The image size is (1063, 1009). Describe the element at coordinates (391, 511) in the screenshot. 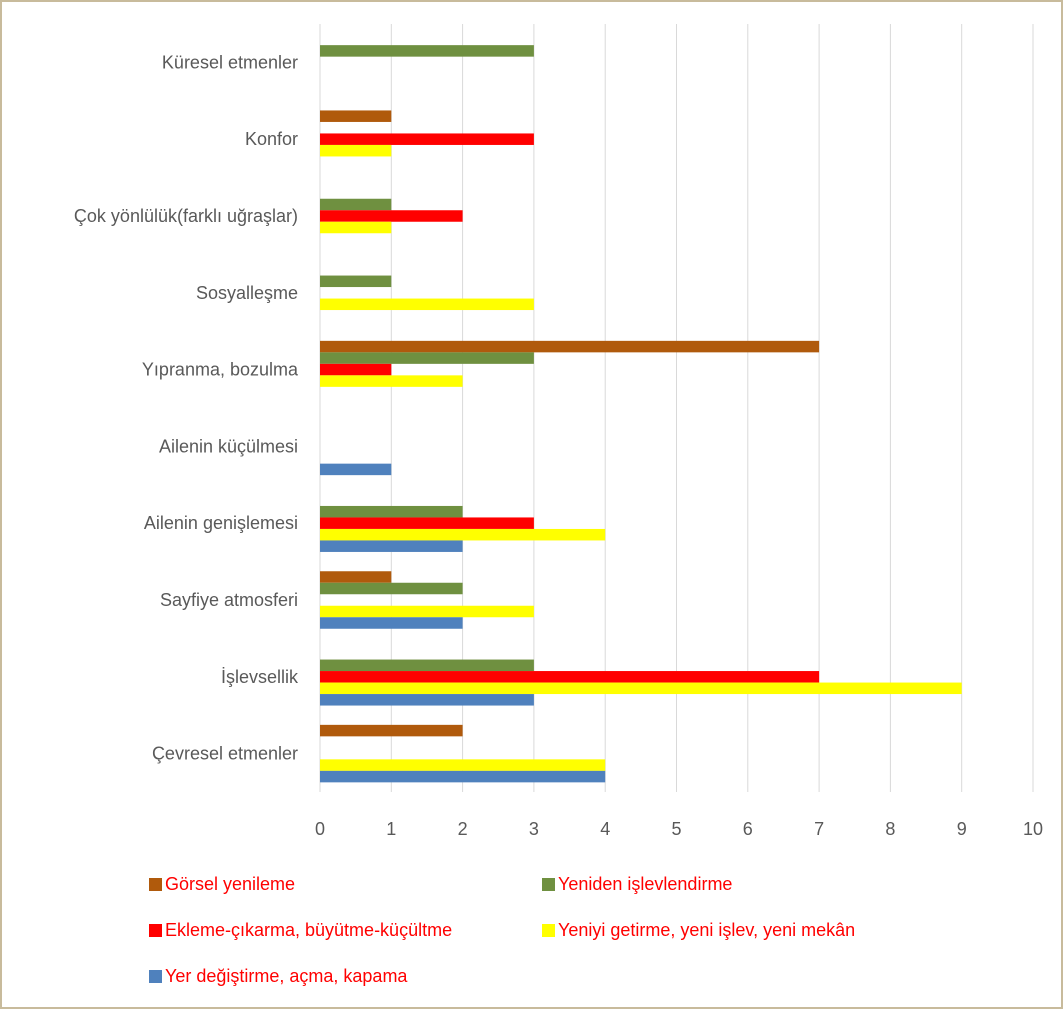

I see `bar-ailenin-genislemesi-yeniden-islevlendirme` at that location.